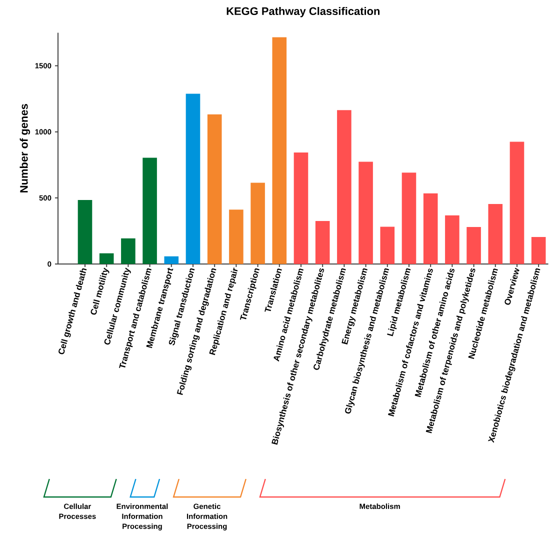 The image size is (550, 541). I want to click on chart-title: KEGG Pathway Classification, so click(303, 12).